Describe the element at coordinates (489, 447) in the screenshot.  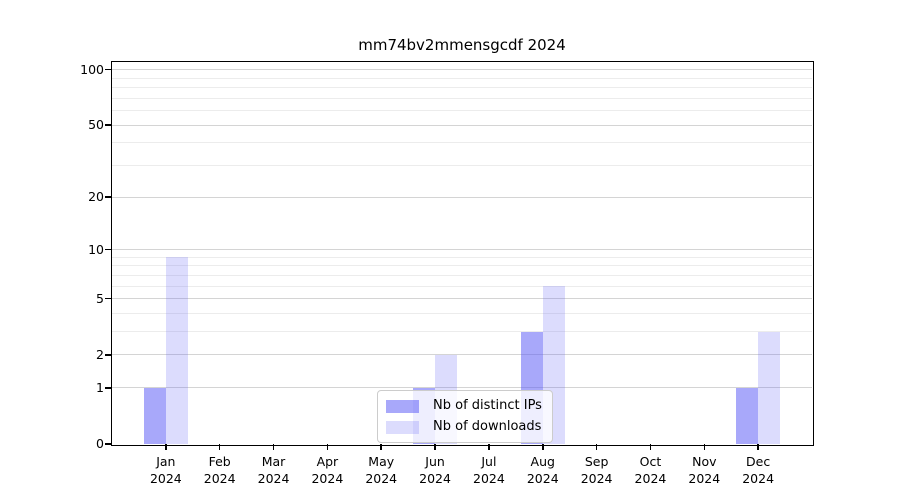
I see `x-tick-mark-jul` at that location.